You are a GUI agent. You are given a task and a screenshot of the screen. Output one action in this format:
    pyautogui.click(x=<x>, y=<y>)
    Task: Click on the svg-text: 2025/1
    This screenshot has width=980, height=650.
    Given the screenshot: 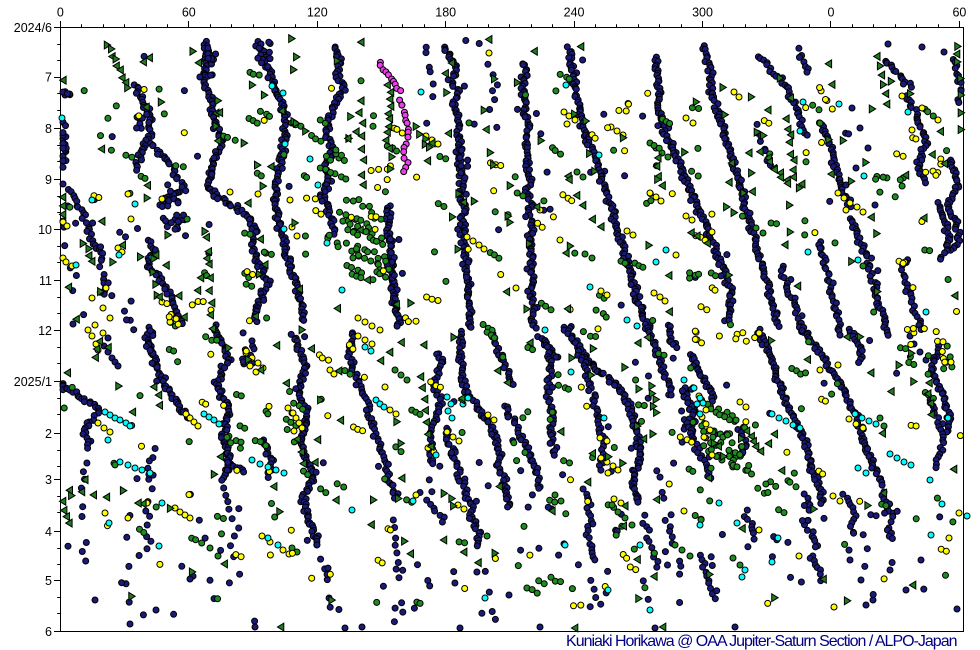 What is the action you would take?
    pyautogui.click(x=33, y=382)
    